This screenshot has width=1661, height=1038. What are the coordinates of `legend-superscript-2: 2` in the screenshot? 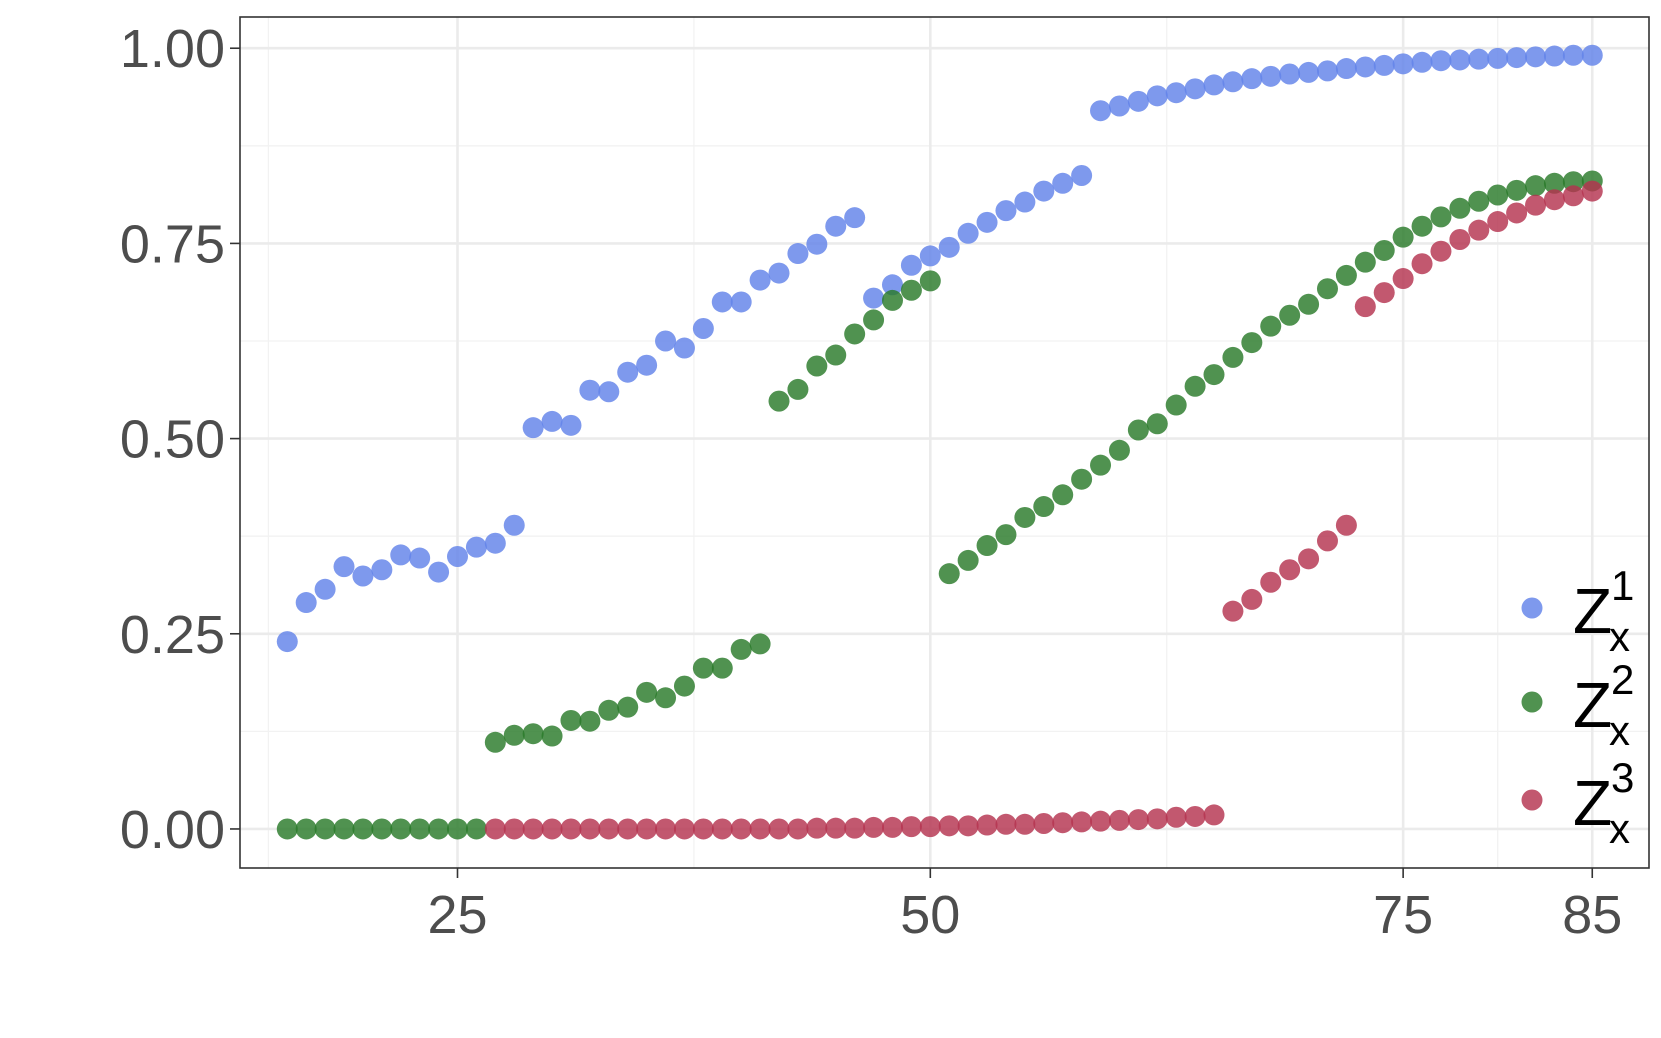 It's located at (1622, 679).